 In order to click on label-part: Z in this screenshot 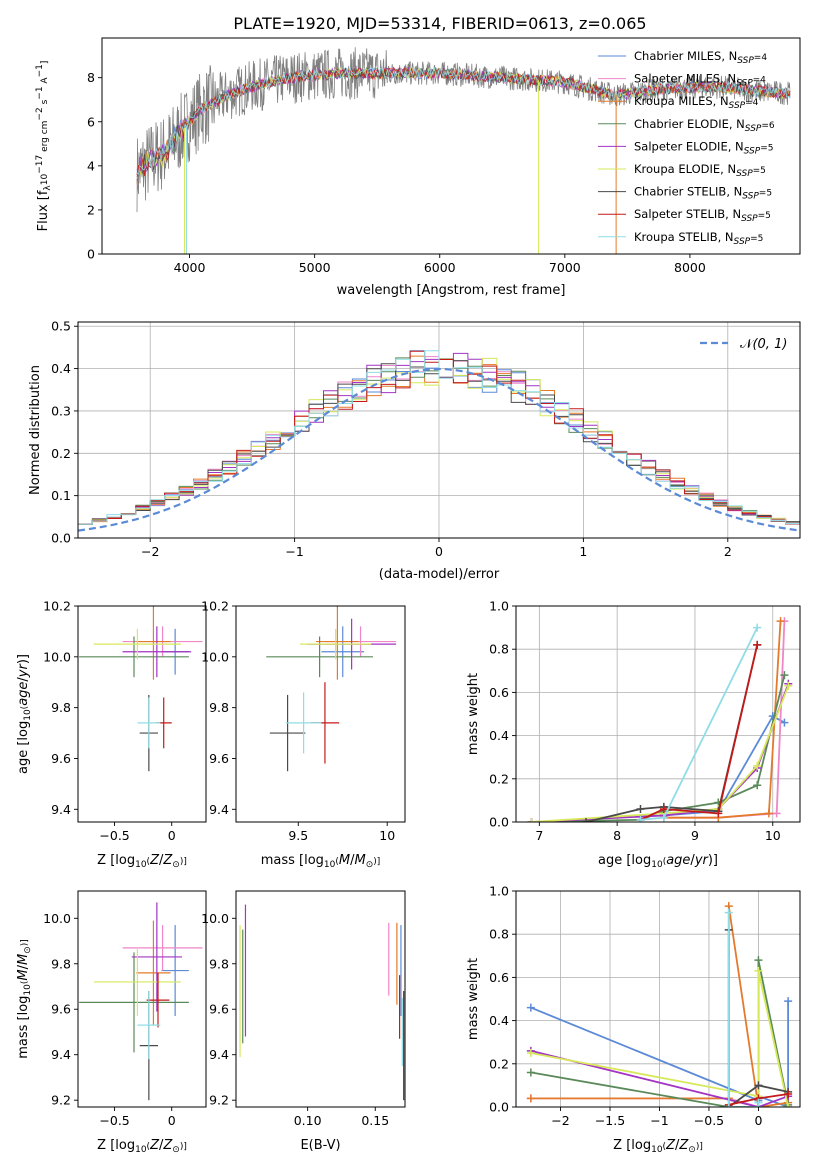, I will do `click(154, 860)`.